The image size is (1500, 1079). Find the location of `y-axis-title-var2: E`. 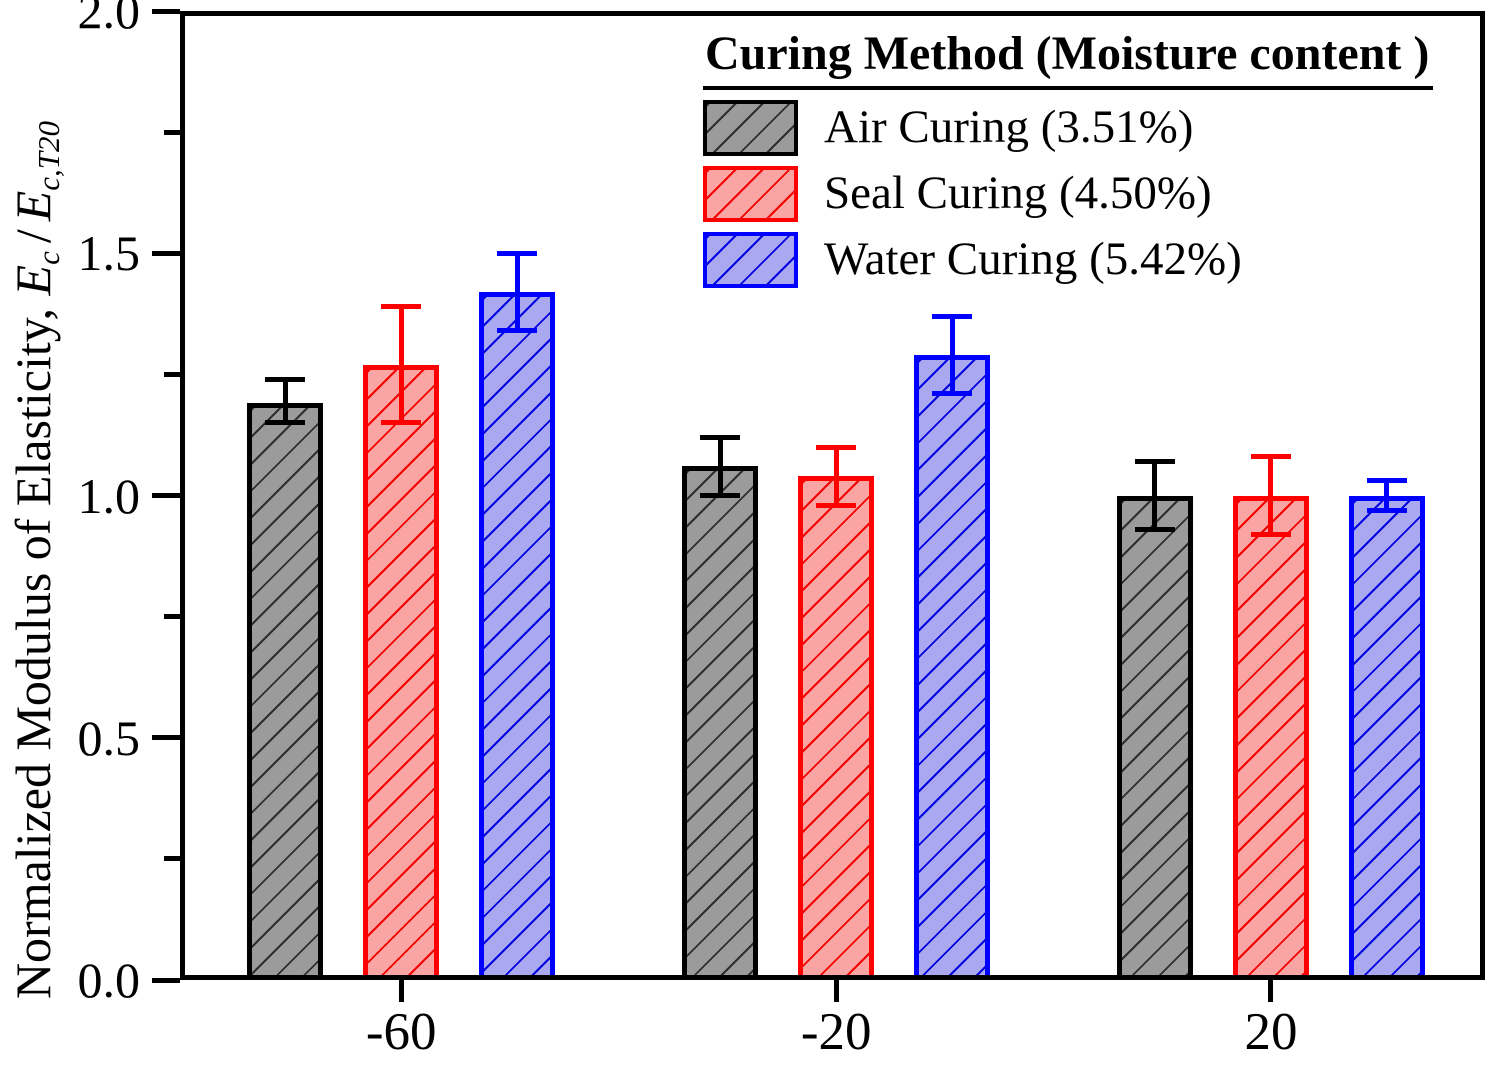

y-axis-title-var2: E is located at coordinates (33, 206).